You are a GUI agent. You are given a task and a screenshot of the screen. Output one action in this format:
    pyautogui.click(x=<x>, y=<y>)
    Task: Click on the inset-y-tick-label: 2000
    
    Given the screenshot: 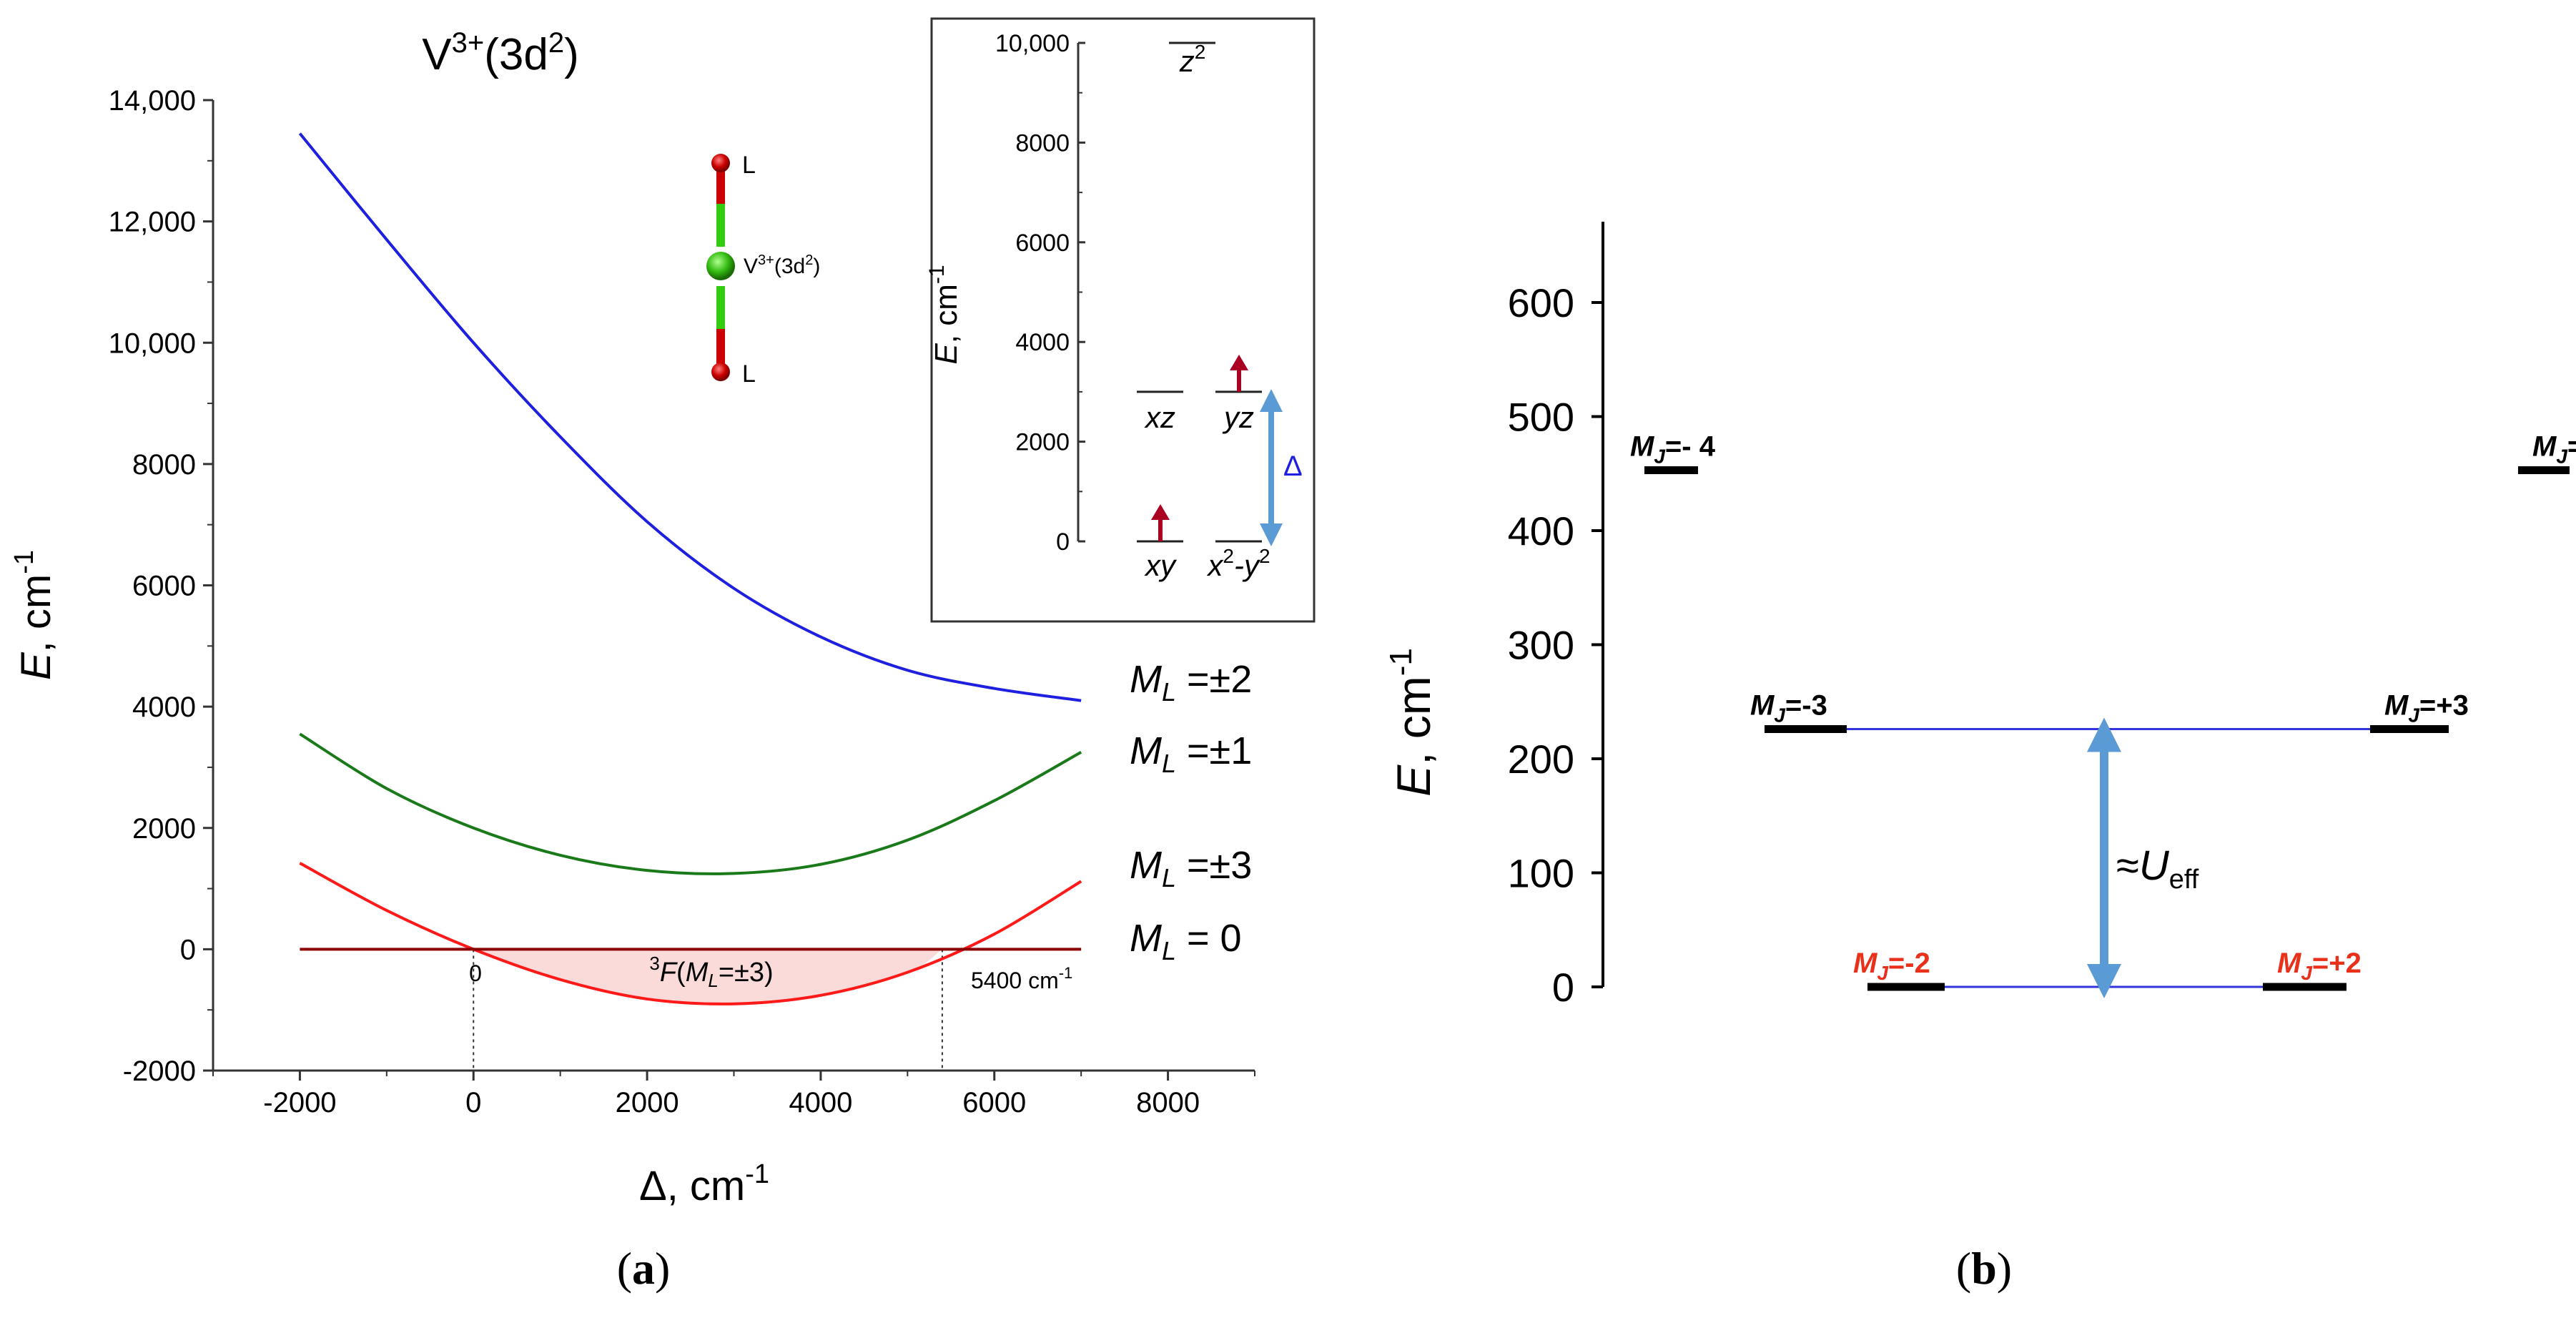 What is the action you would take?
    pyautogui.click(x=1042, y=443)
    